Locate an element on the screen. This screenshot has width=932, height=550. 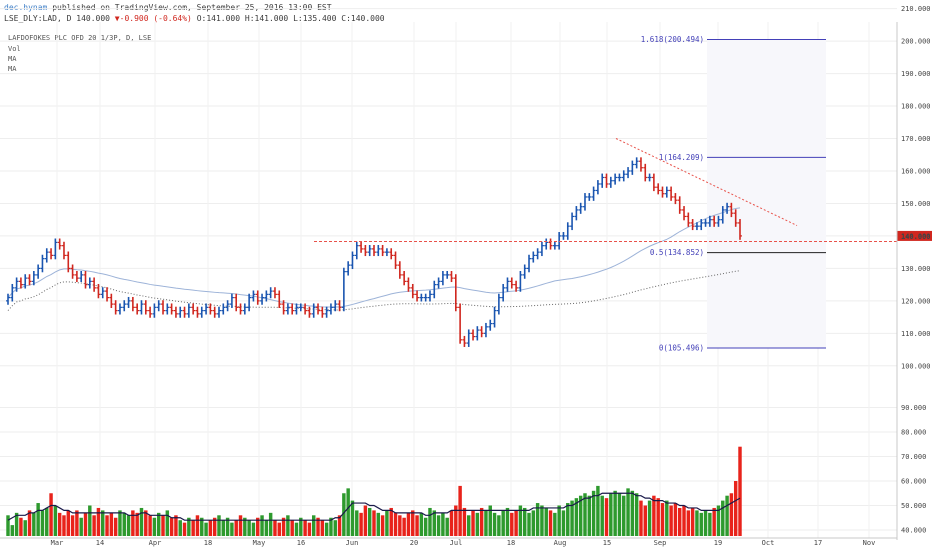
x-tick-label: Jun is located at coordinates (352, 543).